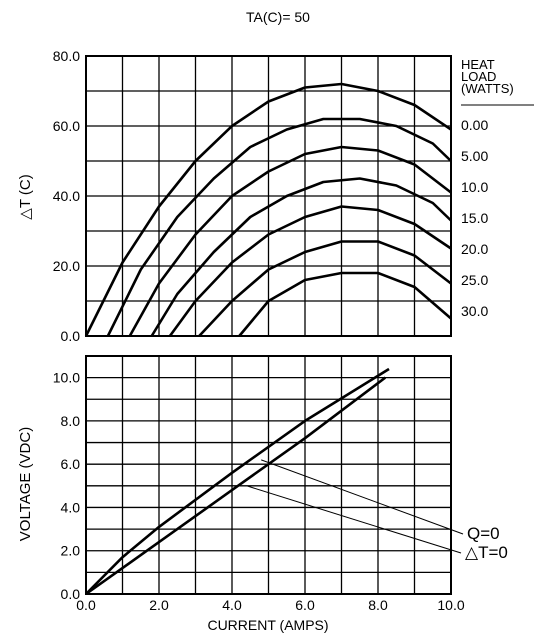 Image resolution: width=543 pixels, height=642 pixels. Describe the element at coordinates (66, 266) in the screenshot. I see `delta-t-y-tick-label: 20.0` at that location.